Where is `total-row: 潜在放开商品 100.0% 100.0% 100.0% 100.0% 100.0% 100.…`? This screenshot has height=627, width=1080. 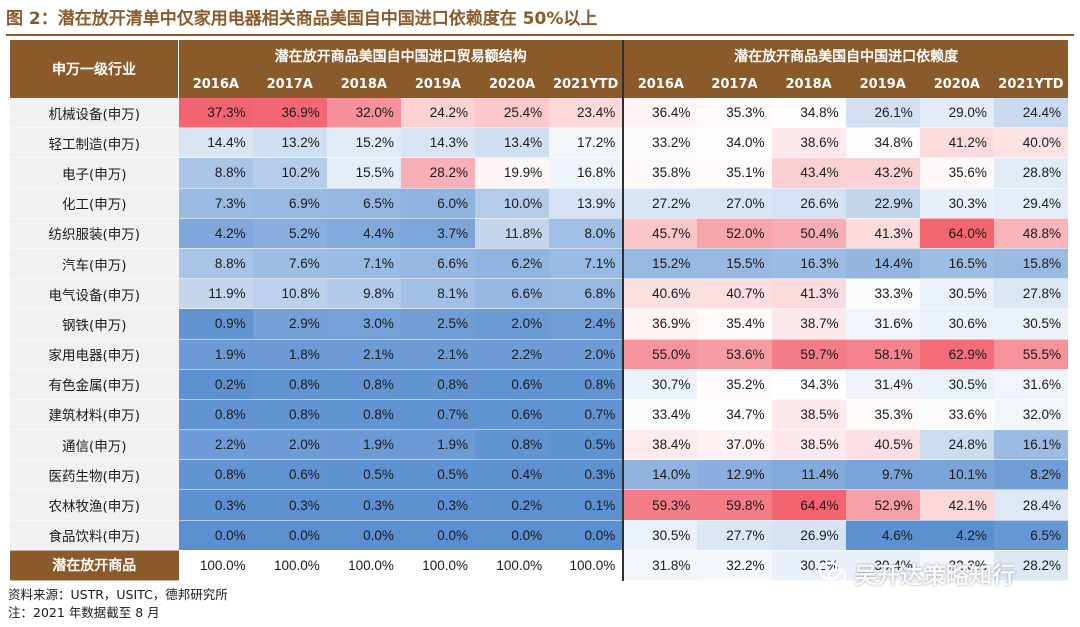
total-row: 潜在放开商品 100.0% 100.0% 100.0% 100.0% 100.0% 100.… is located at coordinates (539, 566).